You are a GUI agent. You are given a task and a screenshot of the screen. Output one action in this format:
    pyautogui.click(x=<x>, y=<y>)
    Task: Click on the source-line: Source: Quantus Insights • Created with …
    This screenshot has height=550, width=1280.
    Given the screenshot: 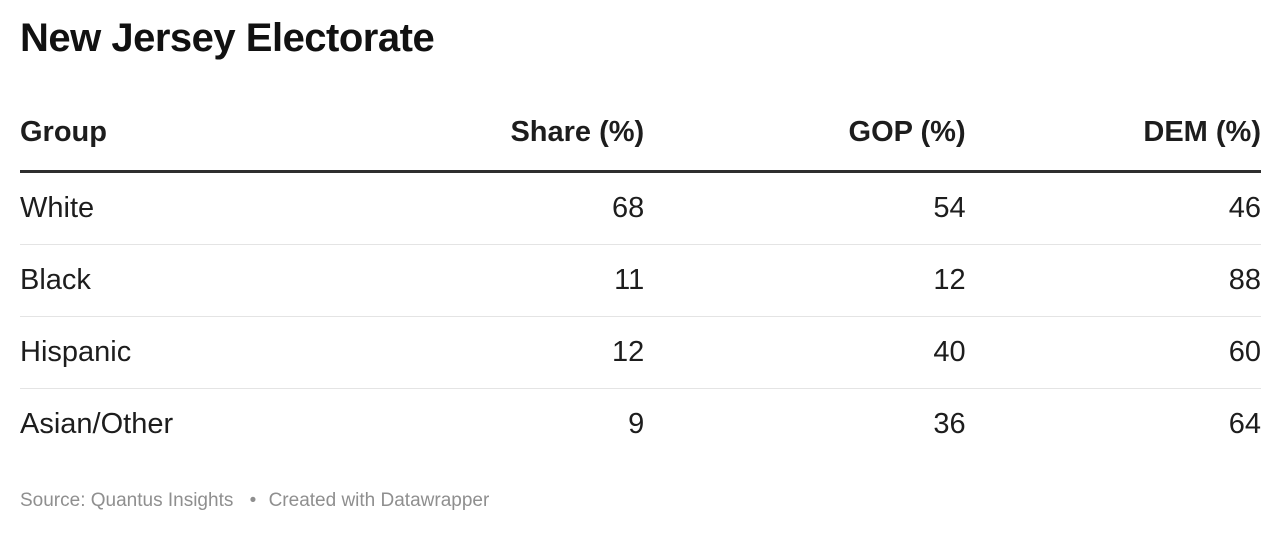 What is the action you would take?
    pyautogui.click(x=640, y=501)
    